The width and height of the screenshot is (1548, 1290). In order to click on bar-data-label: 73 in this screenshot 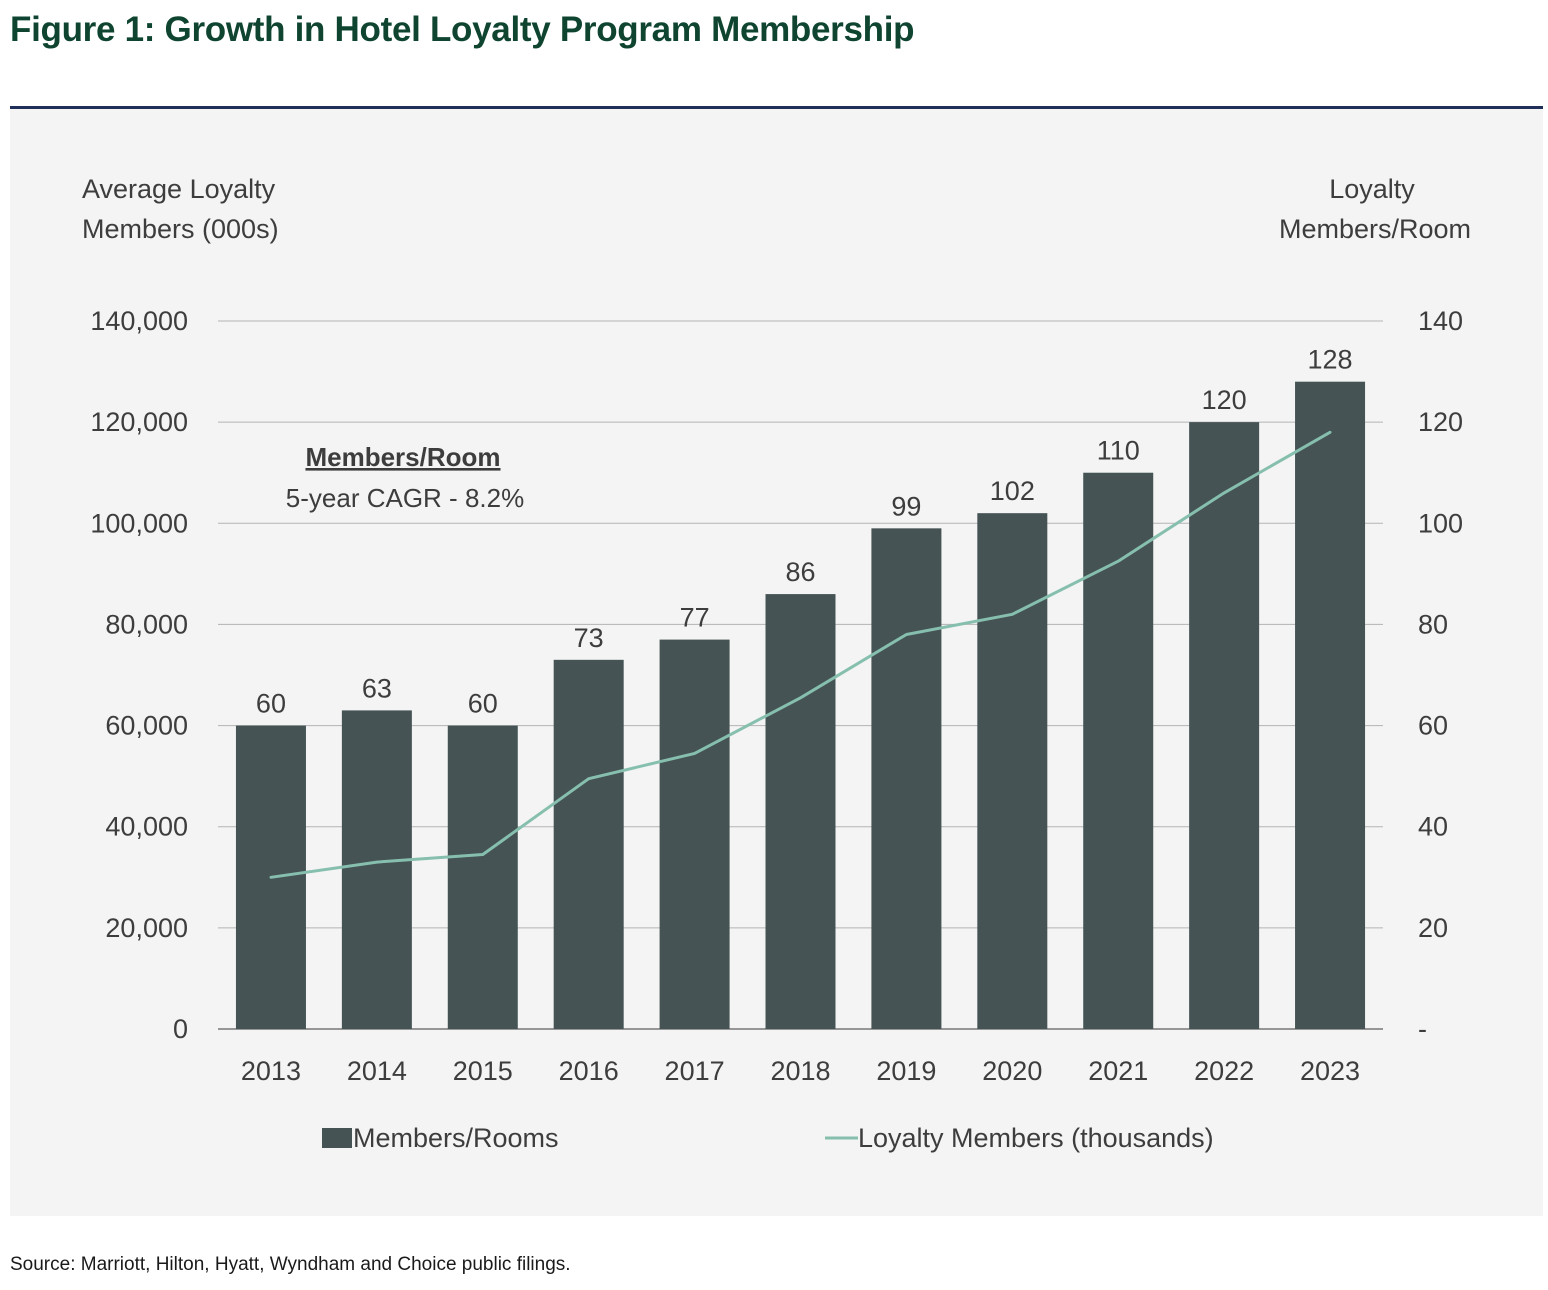, I will do `click(589, 638)`.